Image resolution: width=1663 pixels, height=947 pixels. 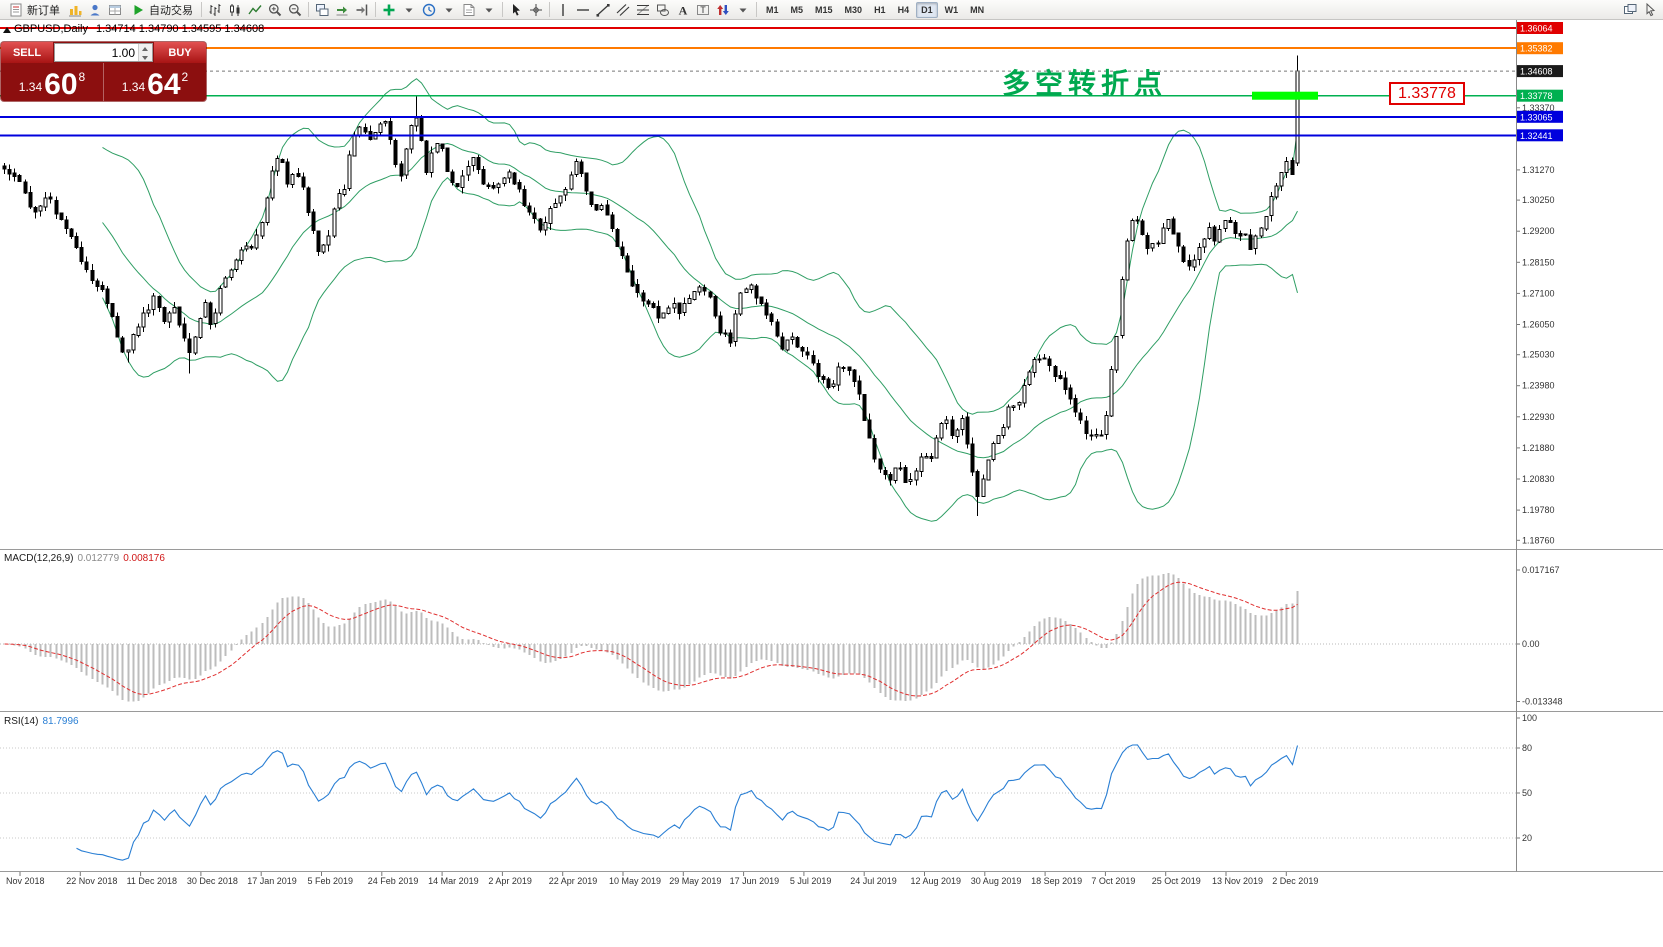 What do you see at coordinates (643, 10) in the screenshot?
I see `fibonacci-icon` at bounding box center [643, 10].